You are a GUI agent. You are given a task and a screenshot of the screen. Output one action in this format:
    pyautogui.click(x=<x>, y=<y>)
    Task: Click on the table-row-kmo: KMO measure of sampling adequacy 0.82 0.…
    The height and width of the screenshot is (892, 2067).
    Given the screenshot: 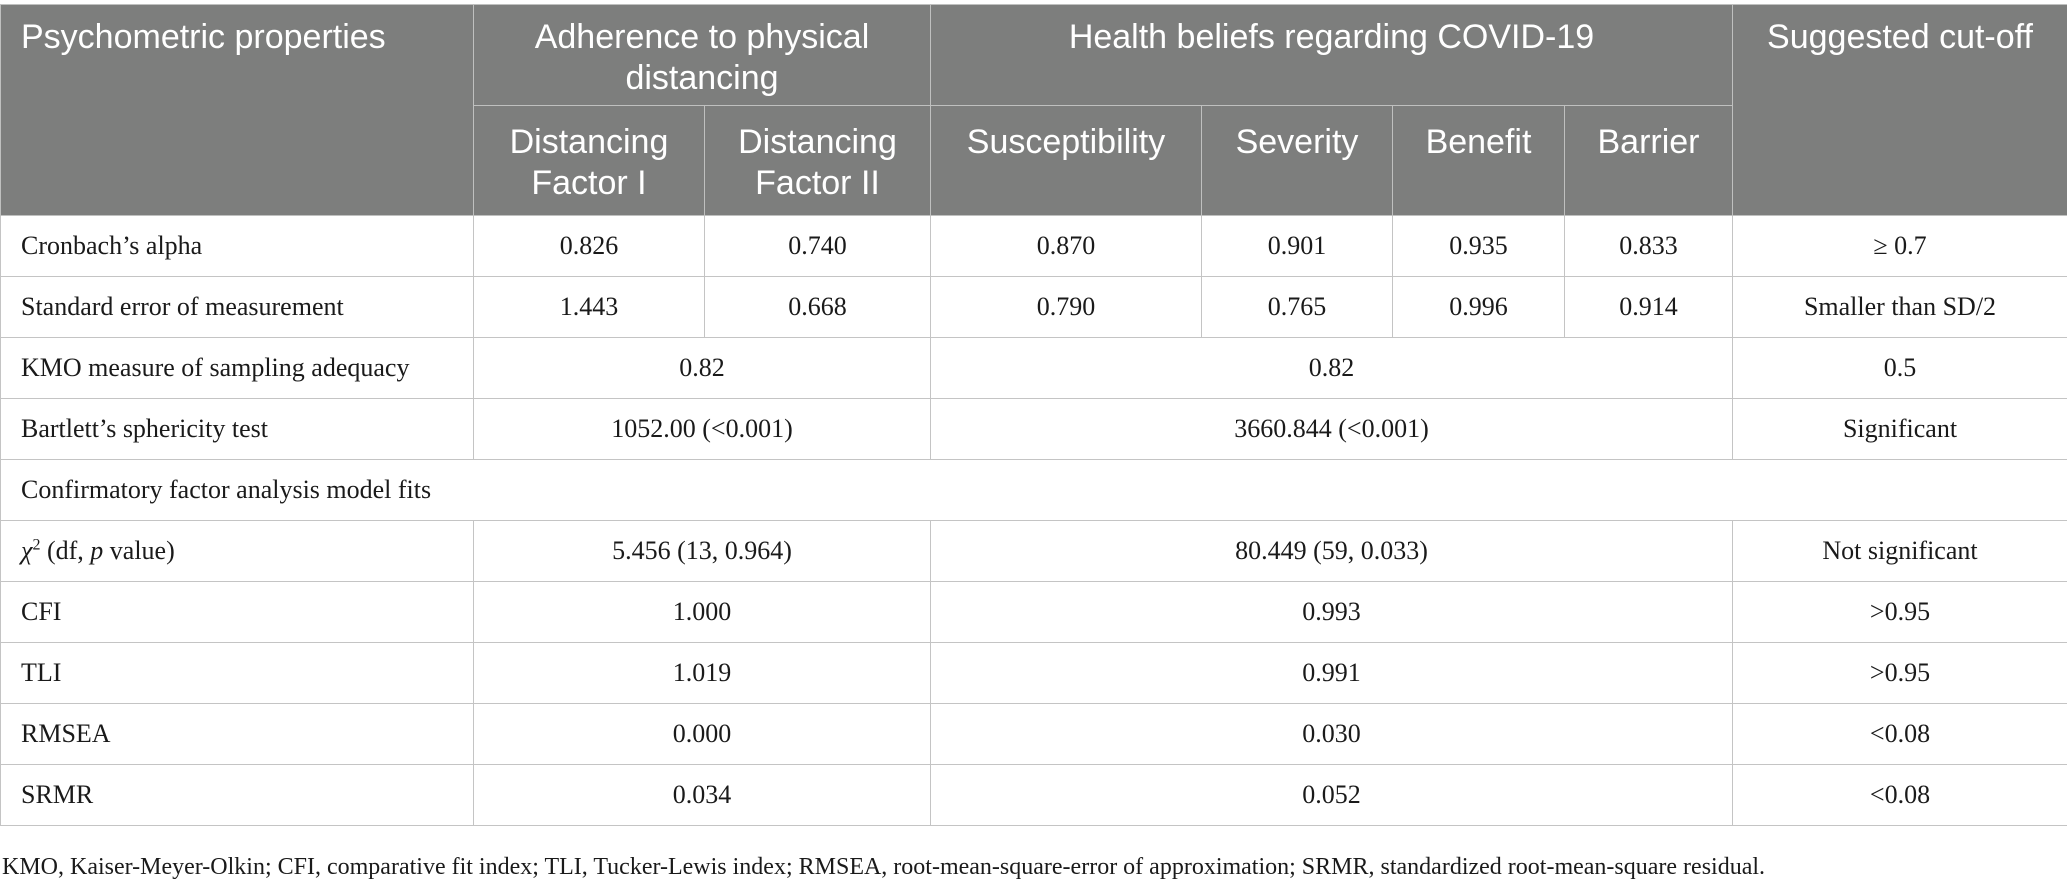 What is the action you would take?
    pyautogui.click(x=1033, y=368)
    